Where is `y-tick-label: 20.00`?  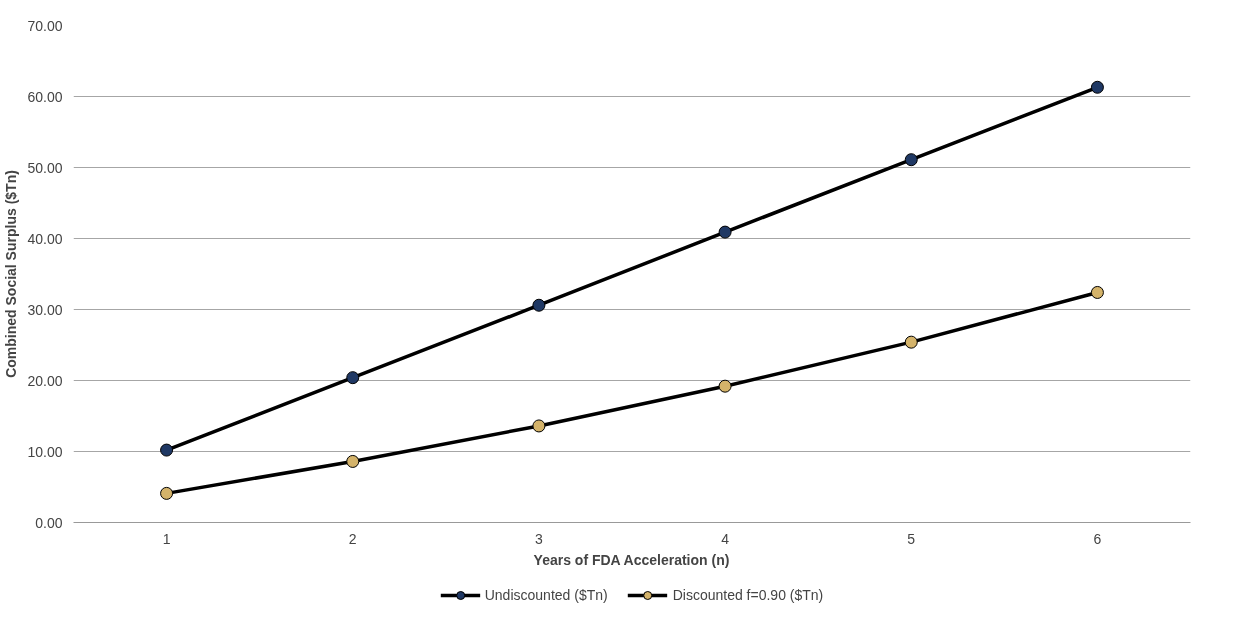
y-tick-label: 20.00 is located at coordinates (45, 380).